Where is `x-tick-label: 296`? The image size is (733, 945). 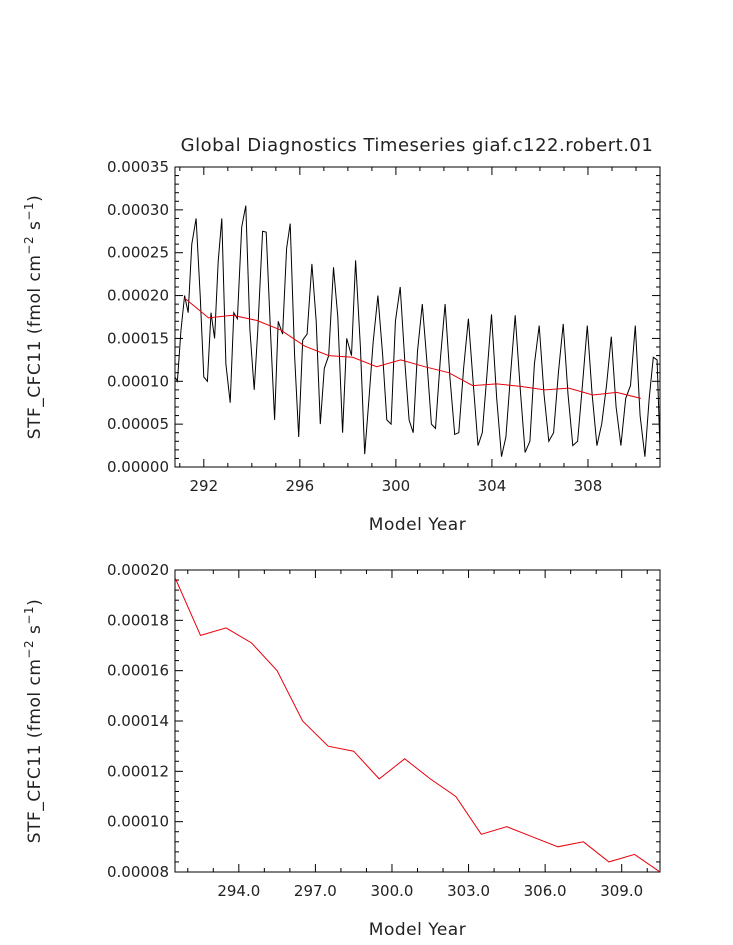
x-tick-label: 296 is located at coordinates (300, 486).